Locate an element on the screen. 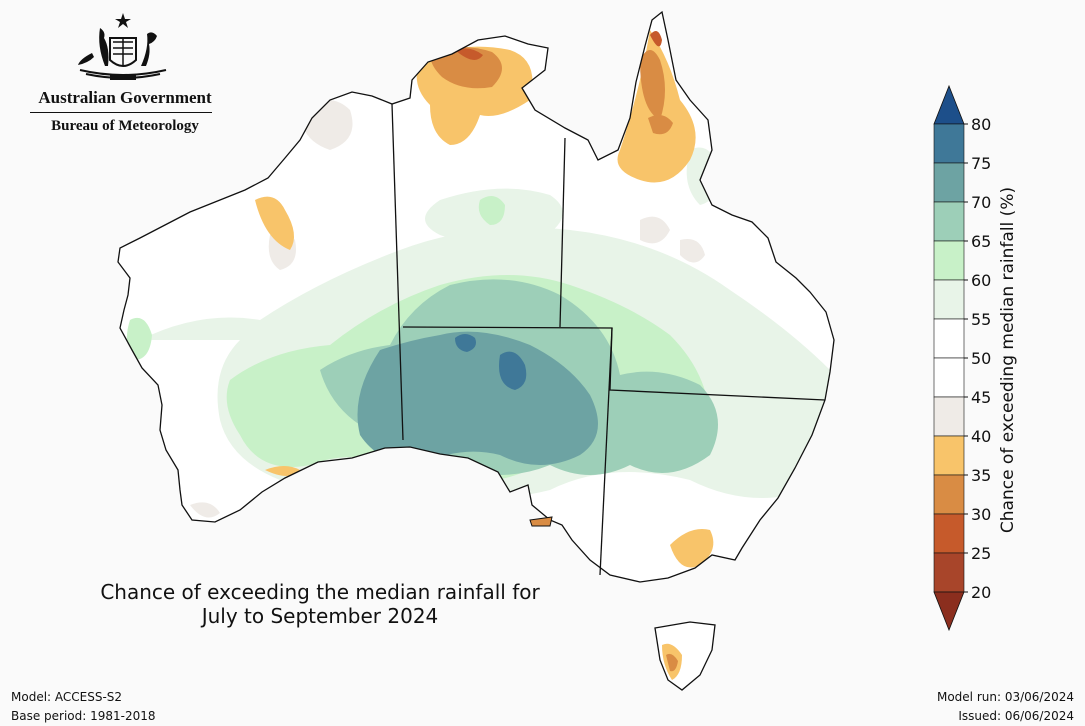 This screenshot has width=1085, height=726. colorbar-tick-label: 50 is located at coordinates (981, 358).